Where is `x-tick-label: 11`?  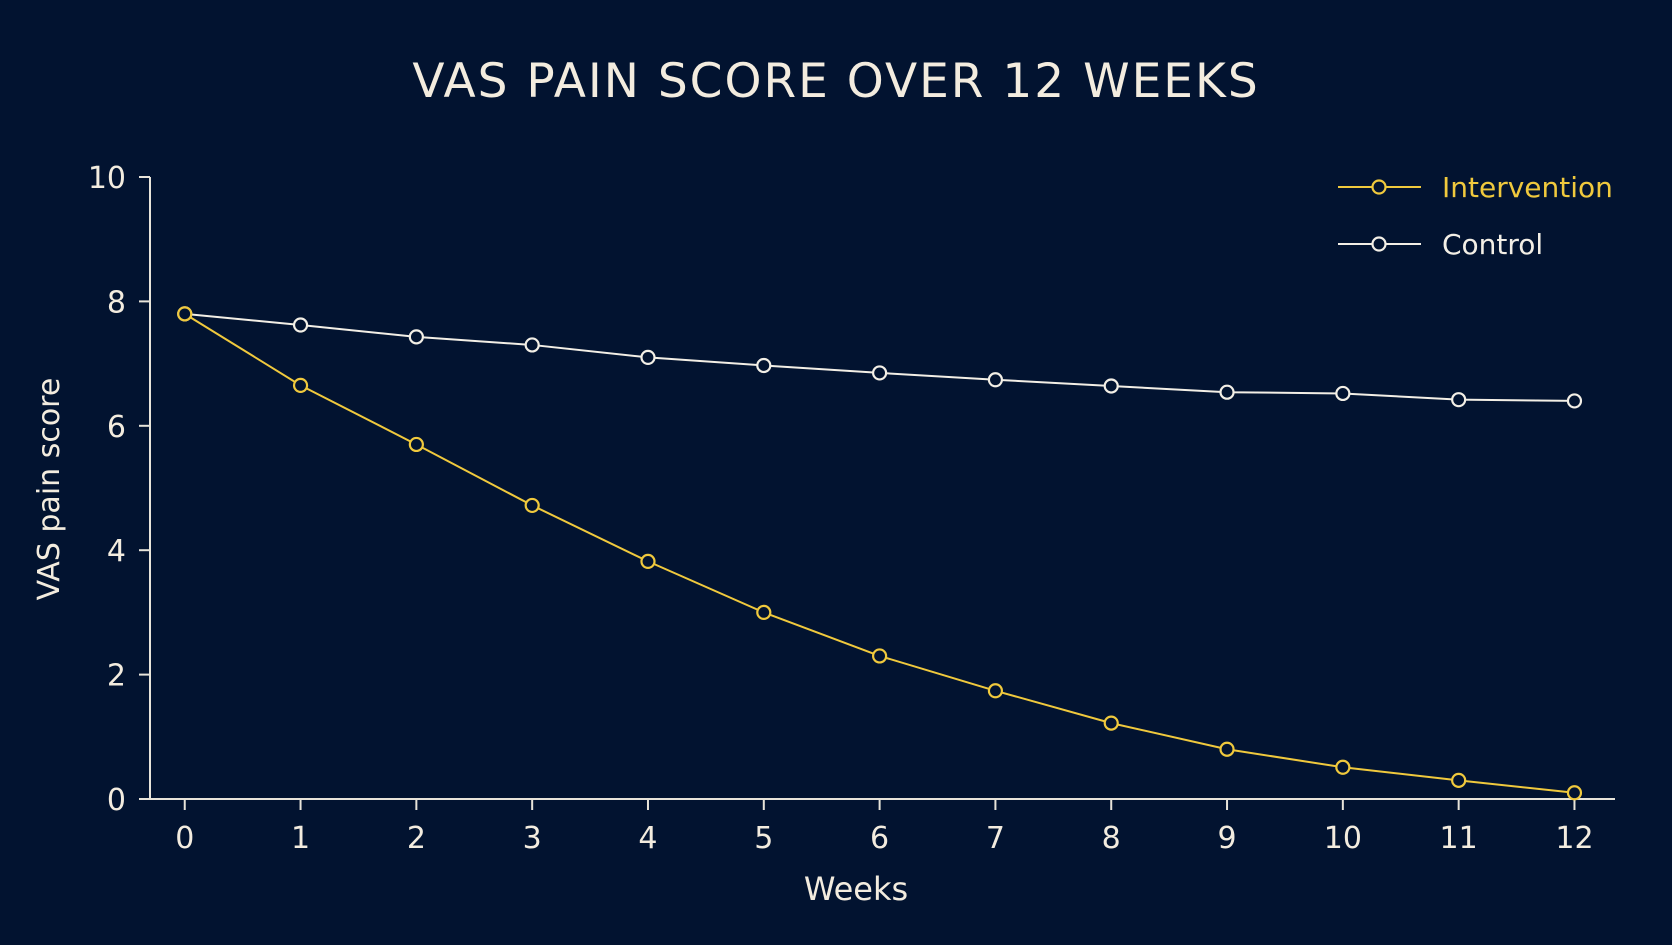
x-tick-label: 11 is located at coordinates (1459, 838).